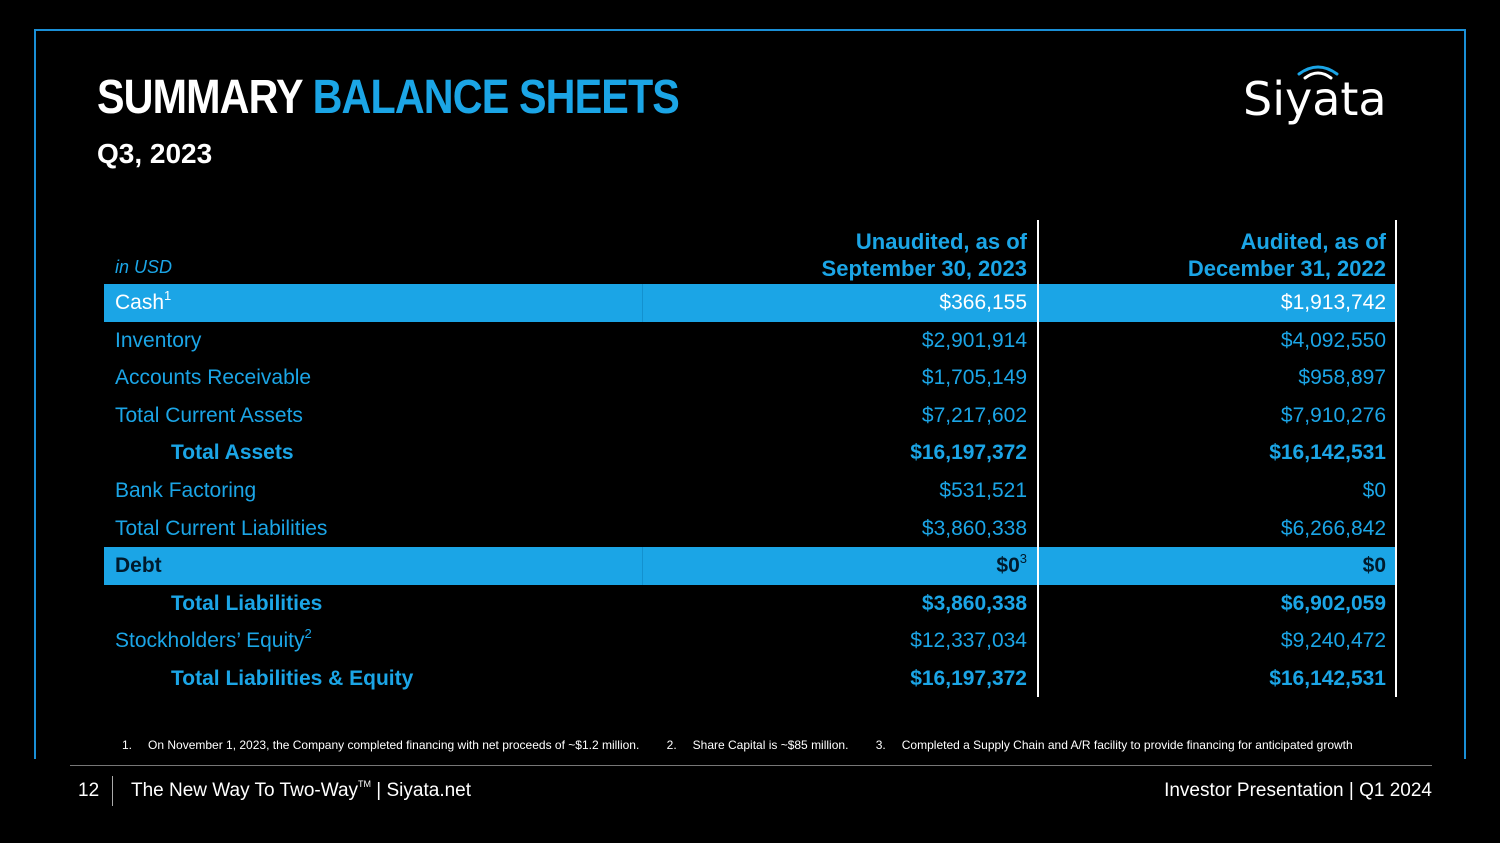 The height and width of the screenshot is (843, 1500). Describe the element at coordinates (750, 303) in the screenshot. I see `table-row-cash: Cash1 $366,155 $1,913,742` at that location.